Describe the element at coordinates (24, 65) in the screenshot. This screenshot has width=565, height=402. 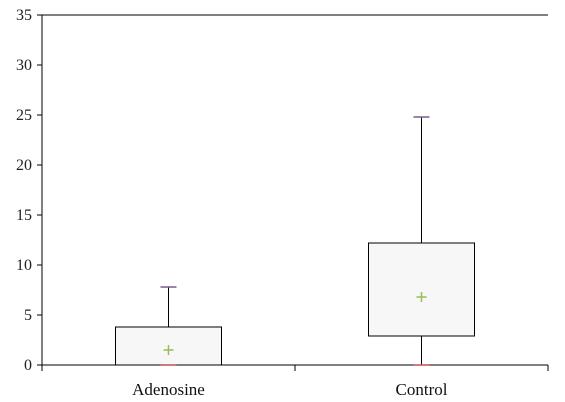
I see `y-tick-label: 30` at that location.